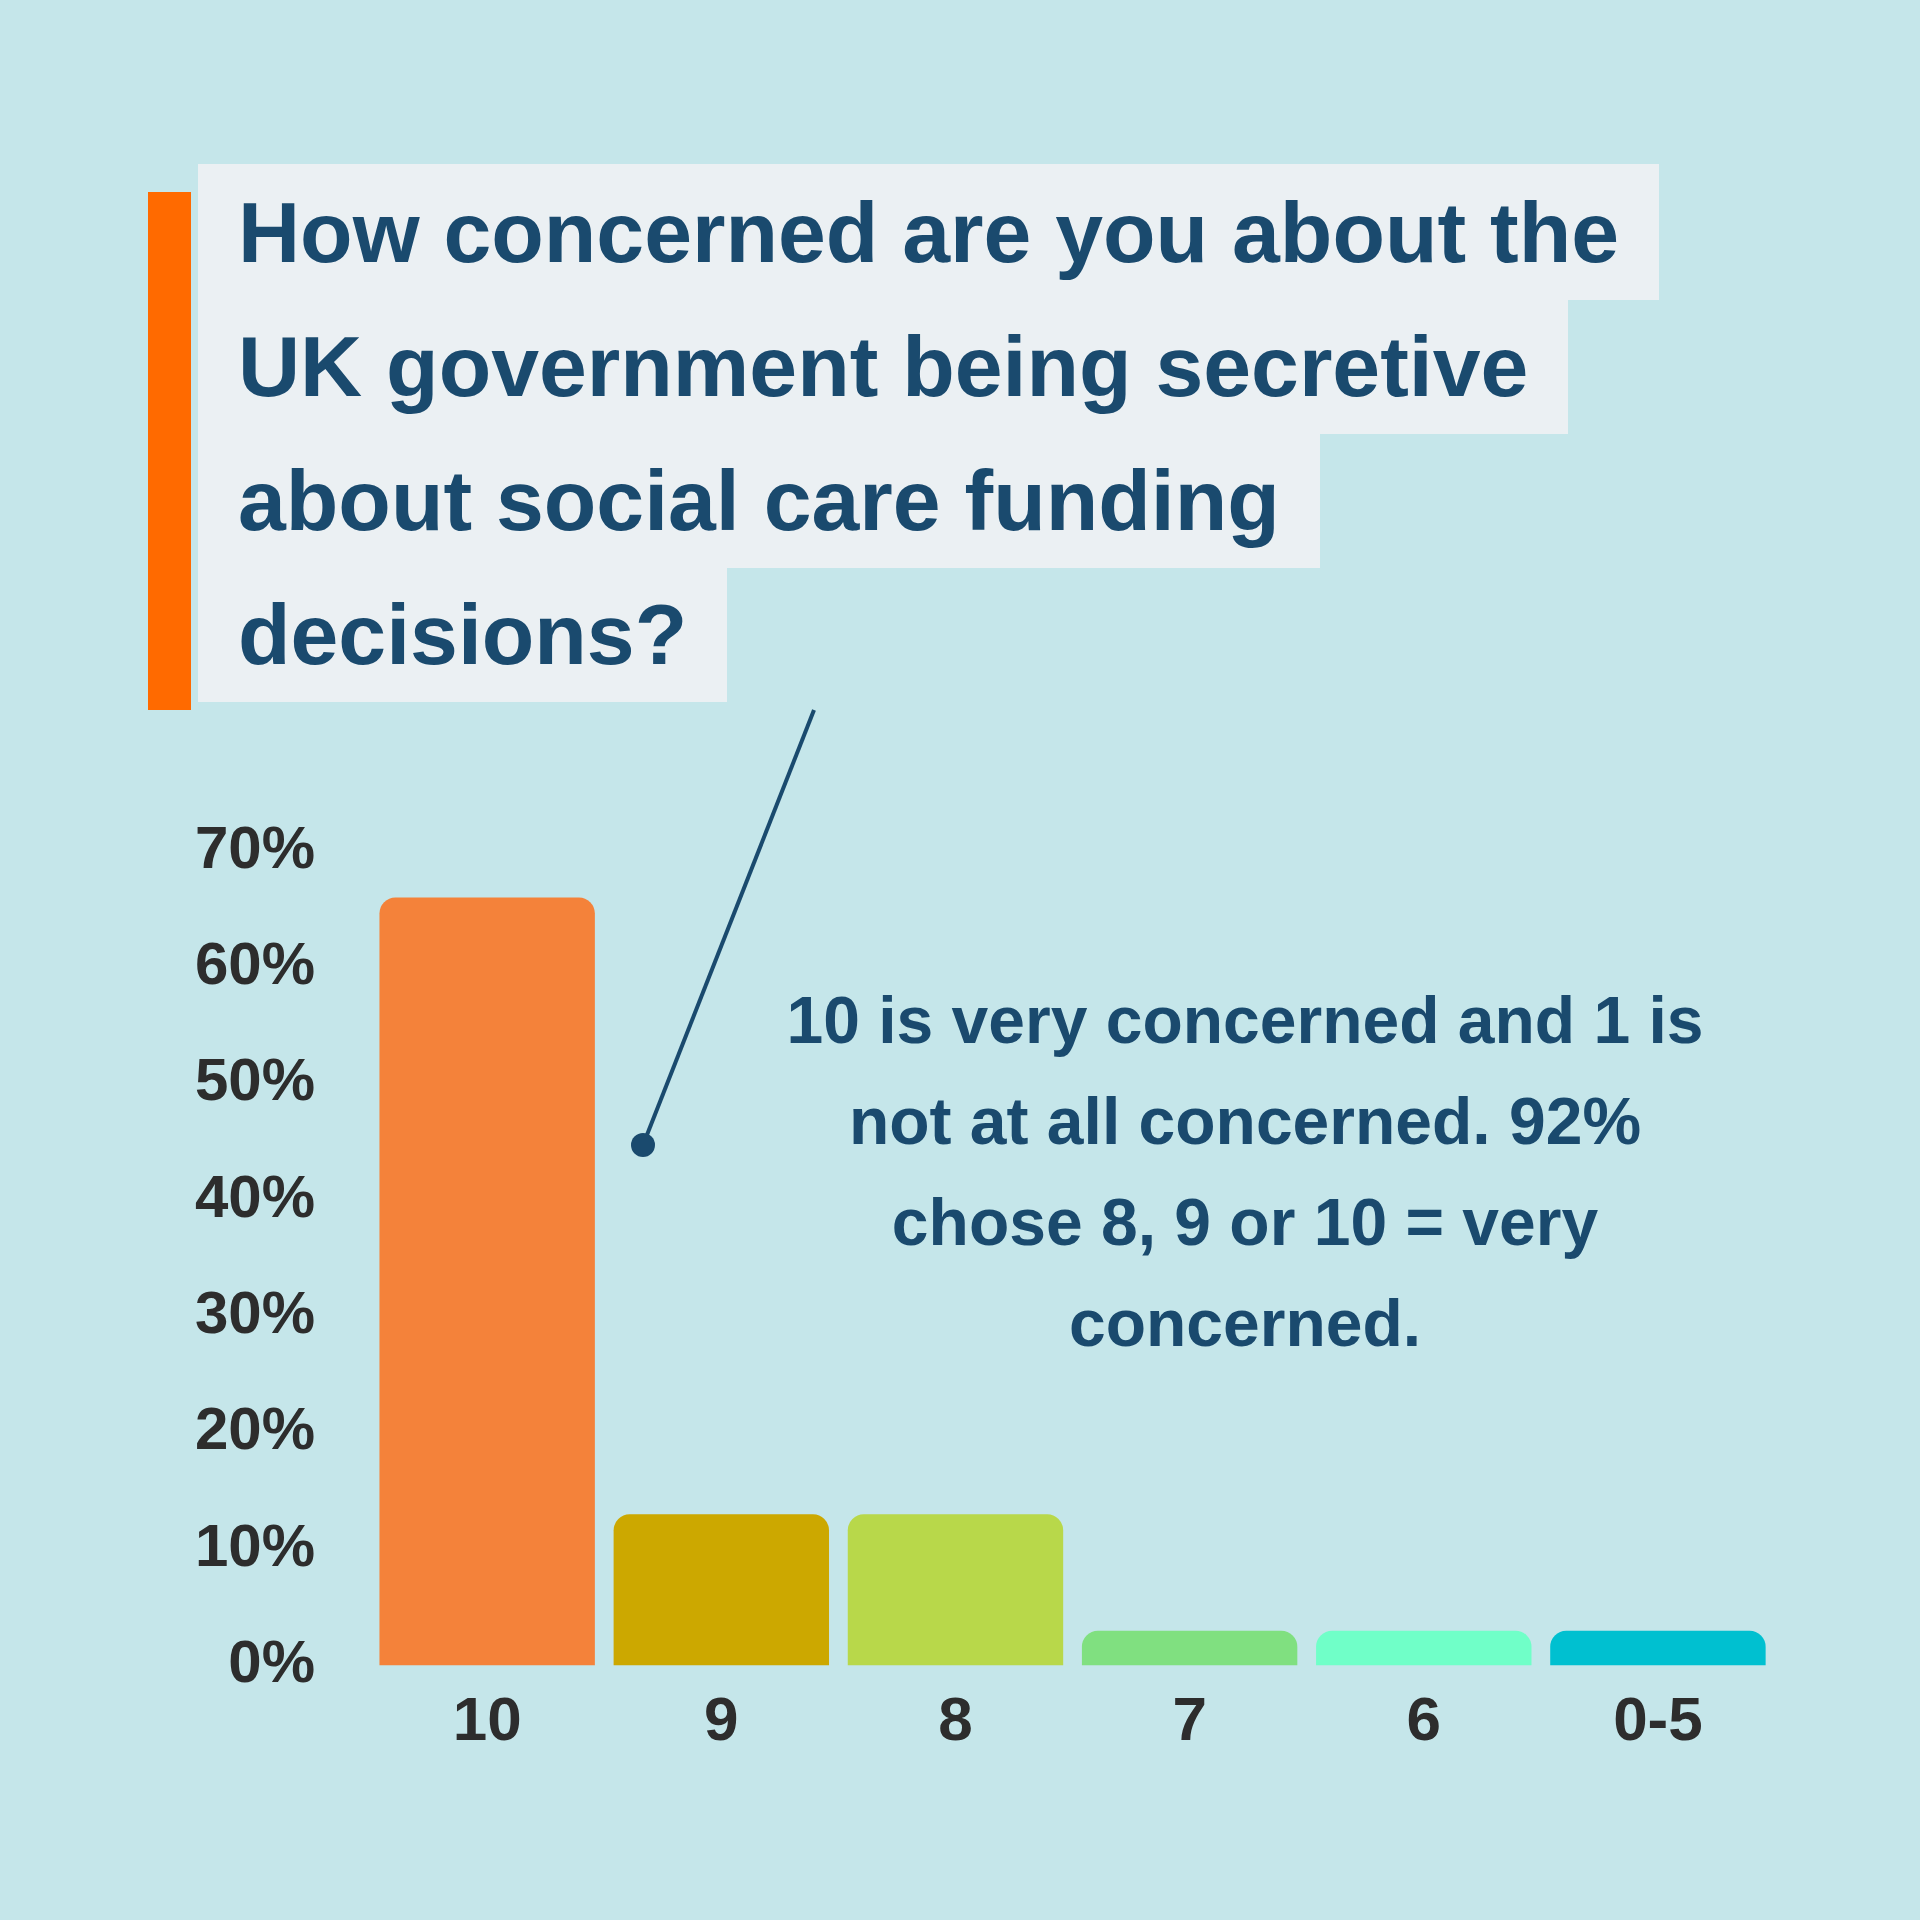 The height and width of the screenshot is (1920, 1920). What do you see at coordinates (255, 1196) in the screenshot?
I see `y-tick-label: 40%` at bounding box center [255, 1196].